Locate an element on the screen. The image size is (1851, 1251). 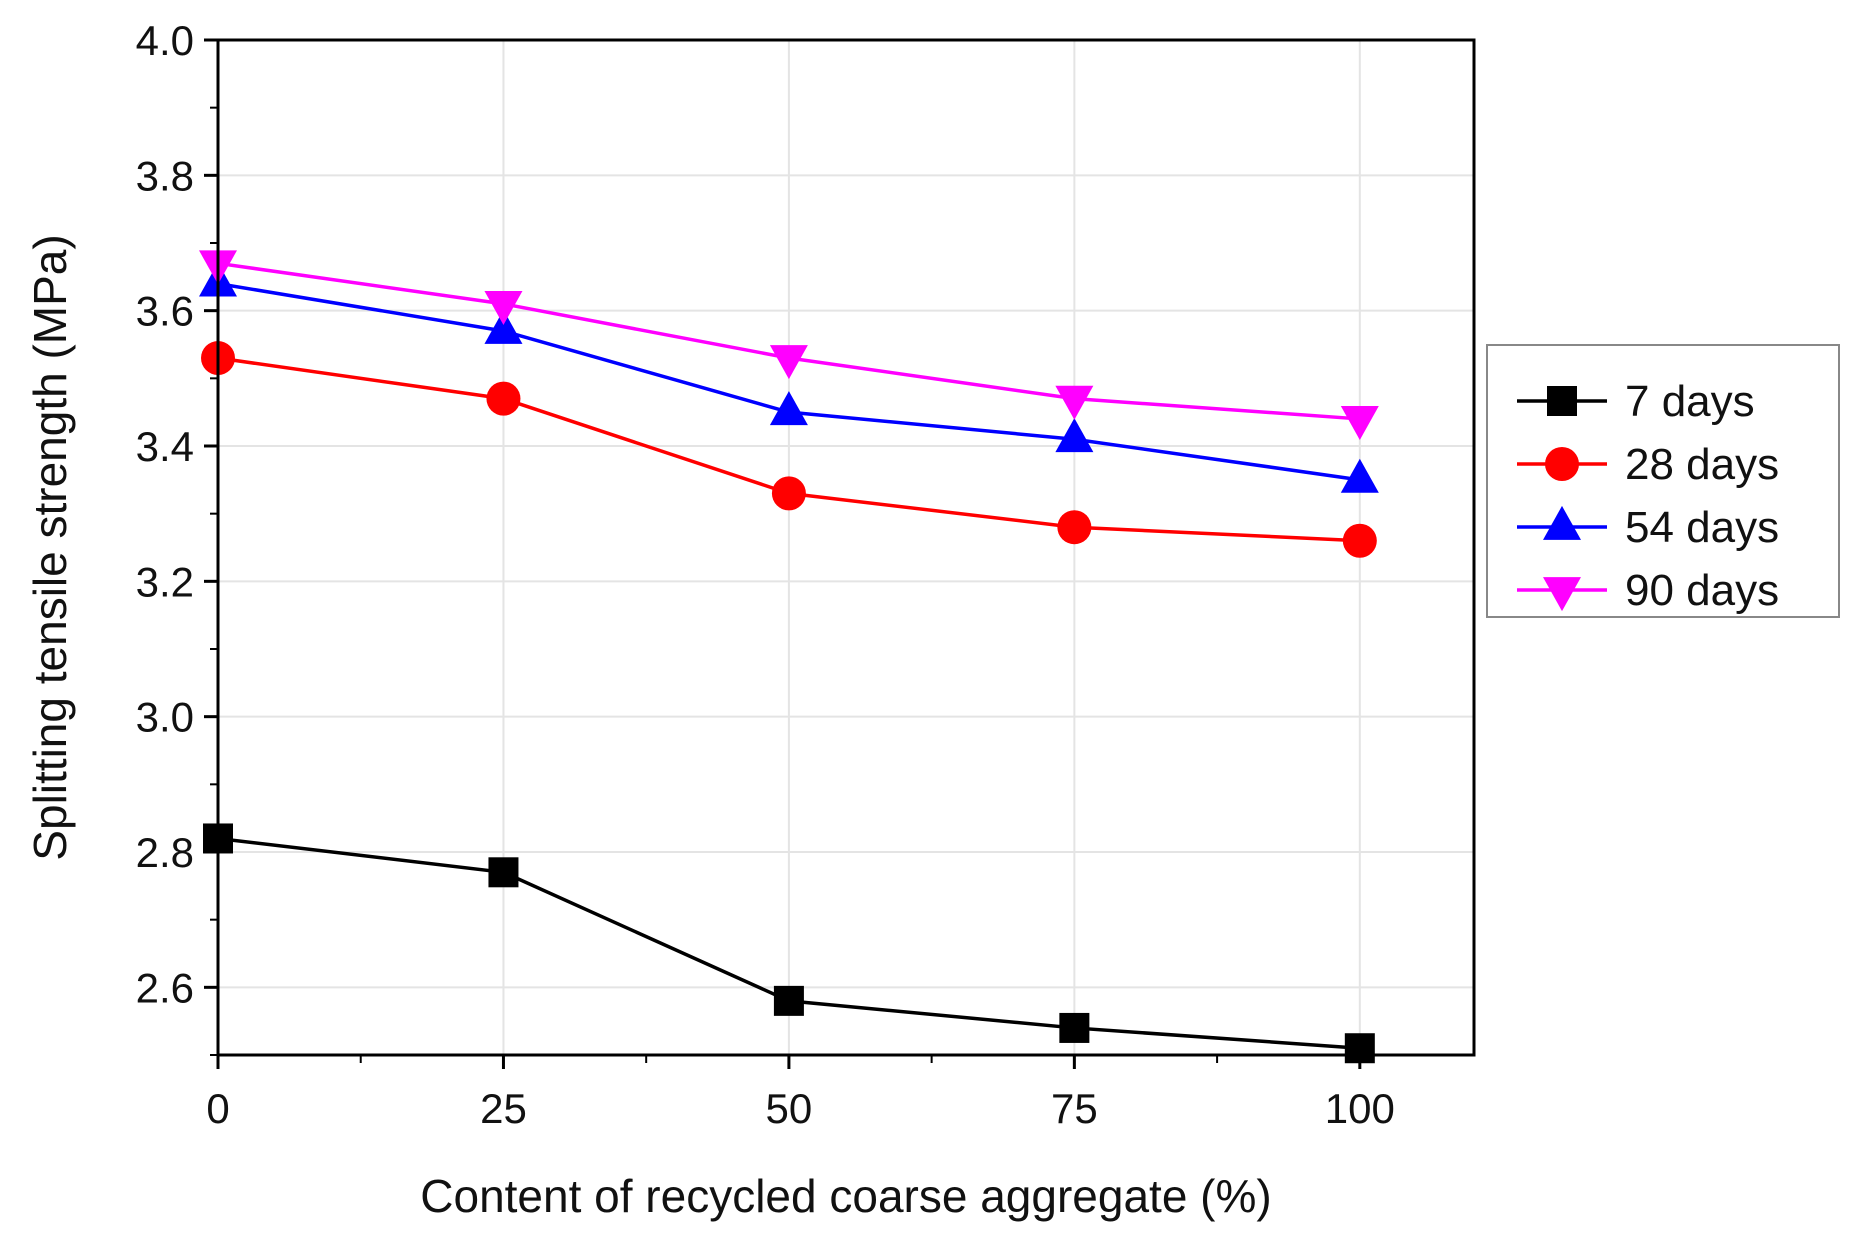
legend-label: 7 days is located at coordinates (1690, 401).